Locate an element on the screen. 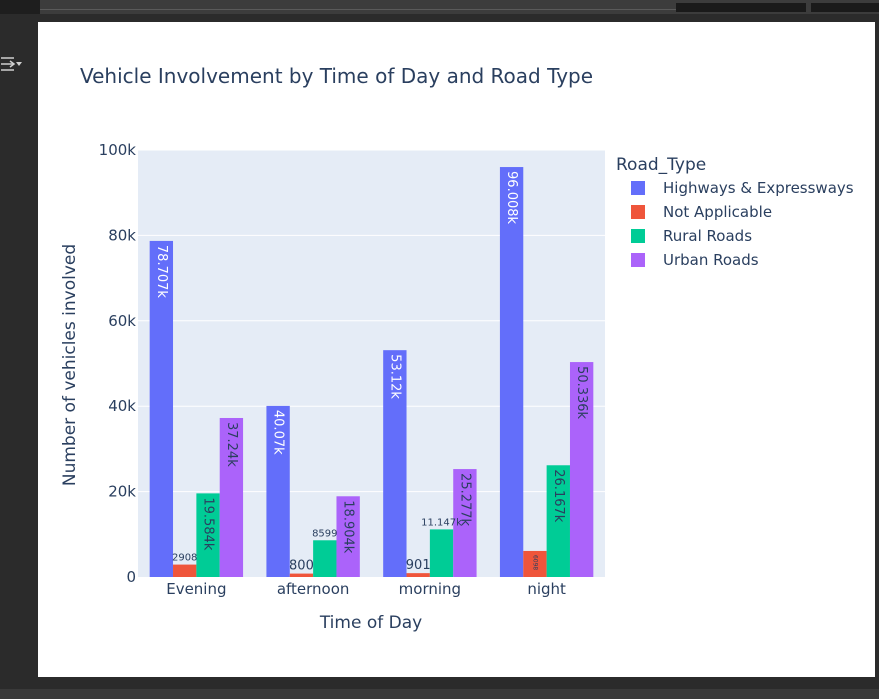  bar-data-label: 25.277k is located at coordinates (464, 499).